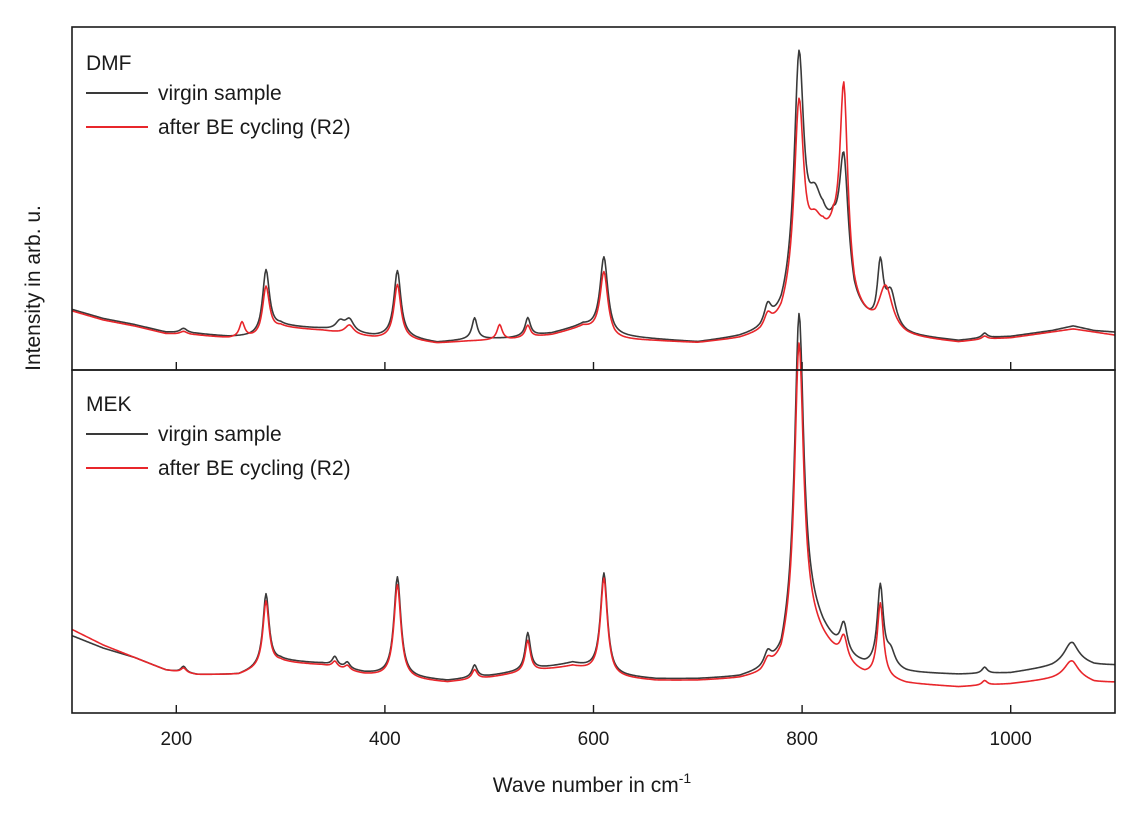  I want to click on dmf-legend-label-virgin: virgin sample, so click(220, 93).